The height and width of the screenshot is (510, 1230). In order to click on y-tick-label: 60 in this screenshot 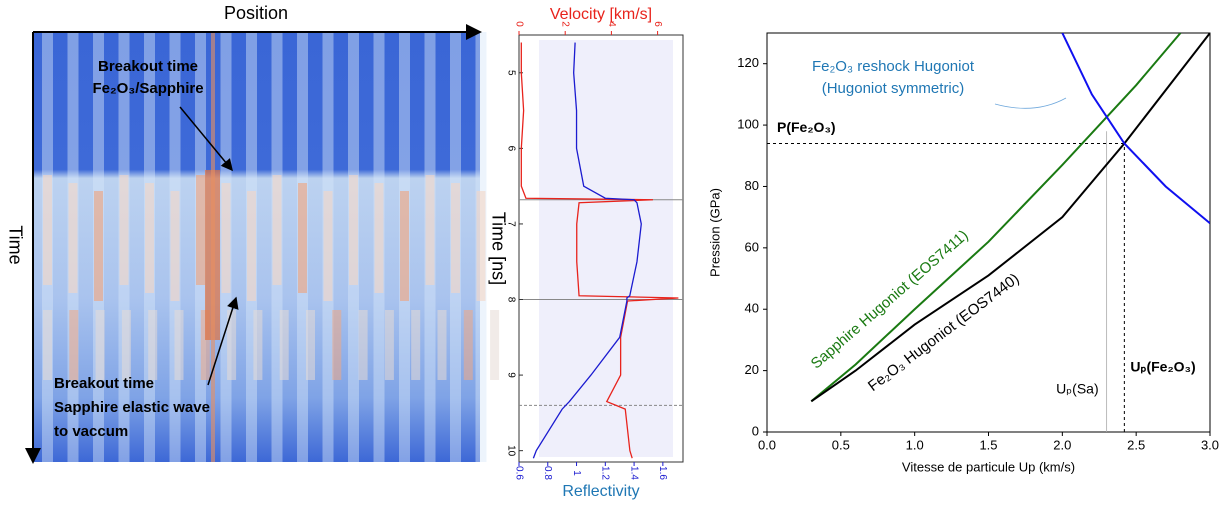, I will do `click(752, 246)`.